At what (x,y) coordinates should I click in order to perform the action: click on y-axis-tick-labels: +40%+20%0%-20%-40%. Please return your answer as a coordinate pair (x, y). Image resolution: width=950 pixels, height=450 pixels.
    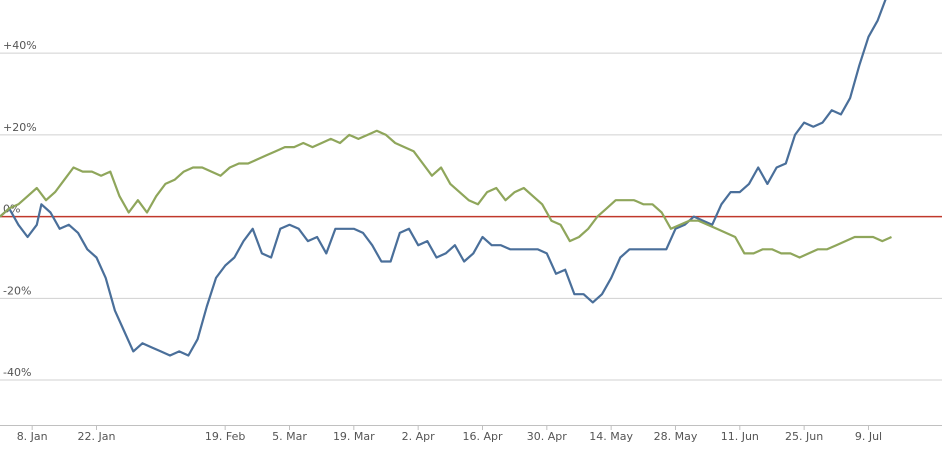
    Looking at the image, I should click on (20, 209).